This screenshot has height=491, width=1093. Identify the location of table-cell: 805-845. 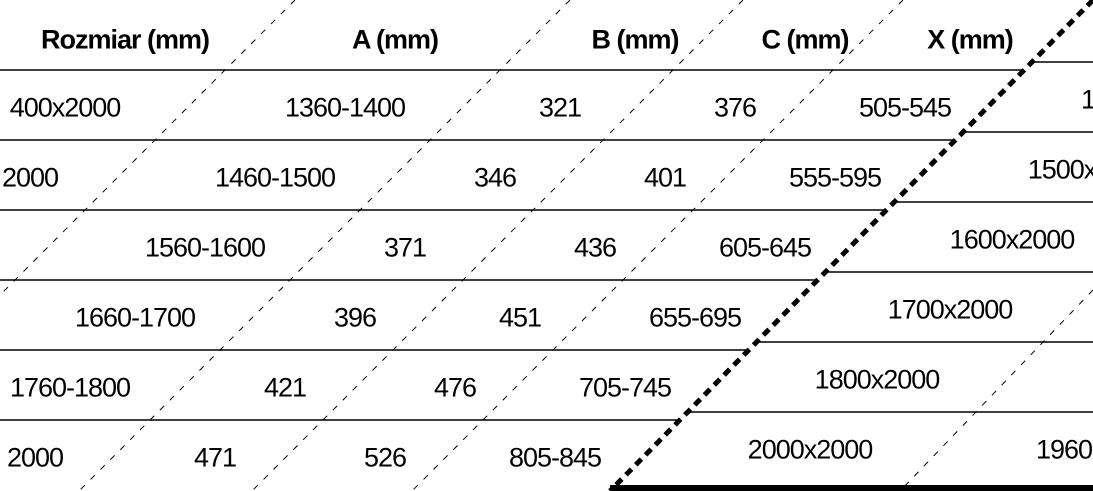
(555, 457).